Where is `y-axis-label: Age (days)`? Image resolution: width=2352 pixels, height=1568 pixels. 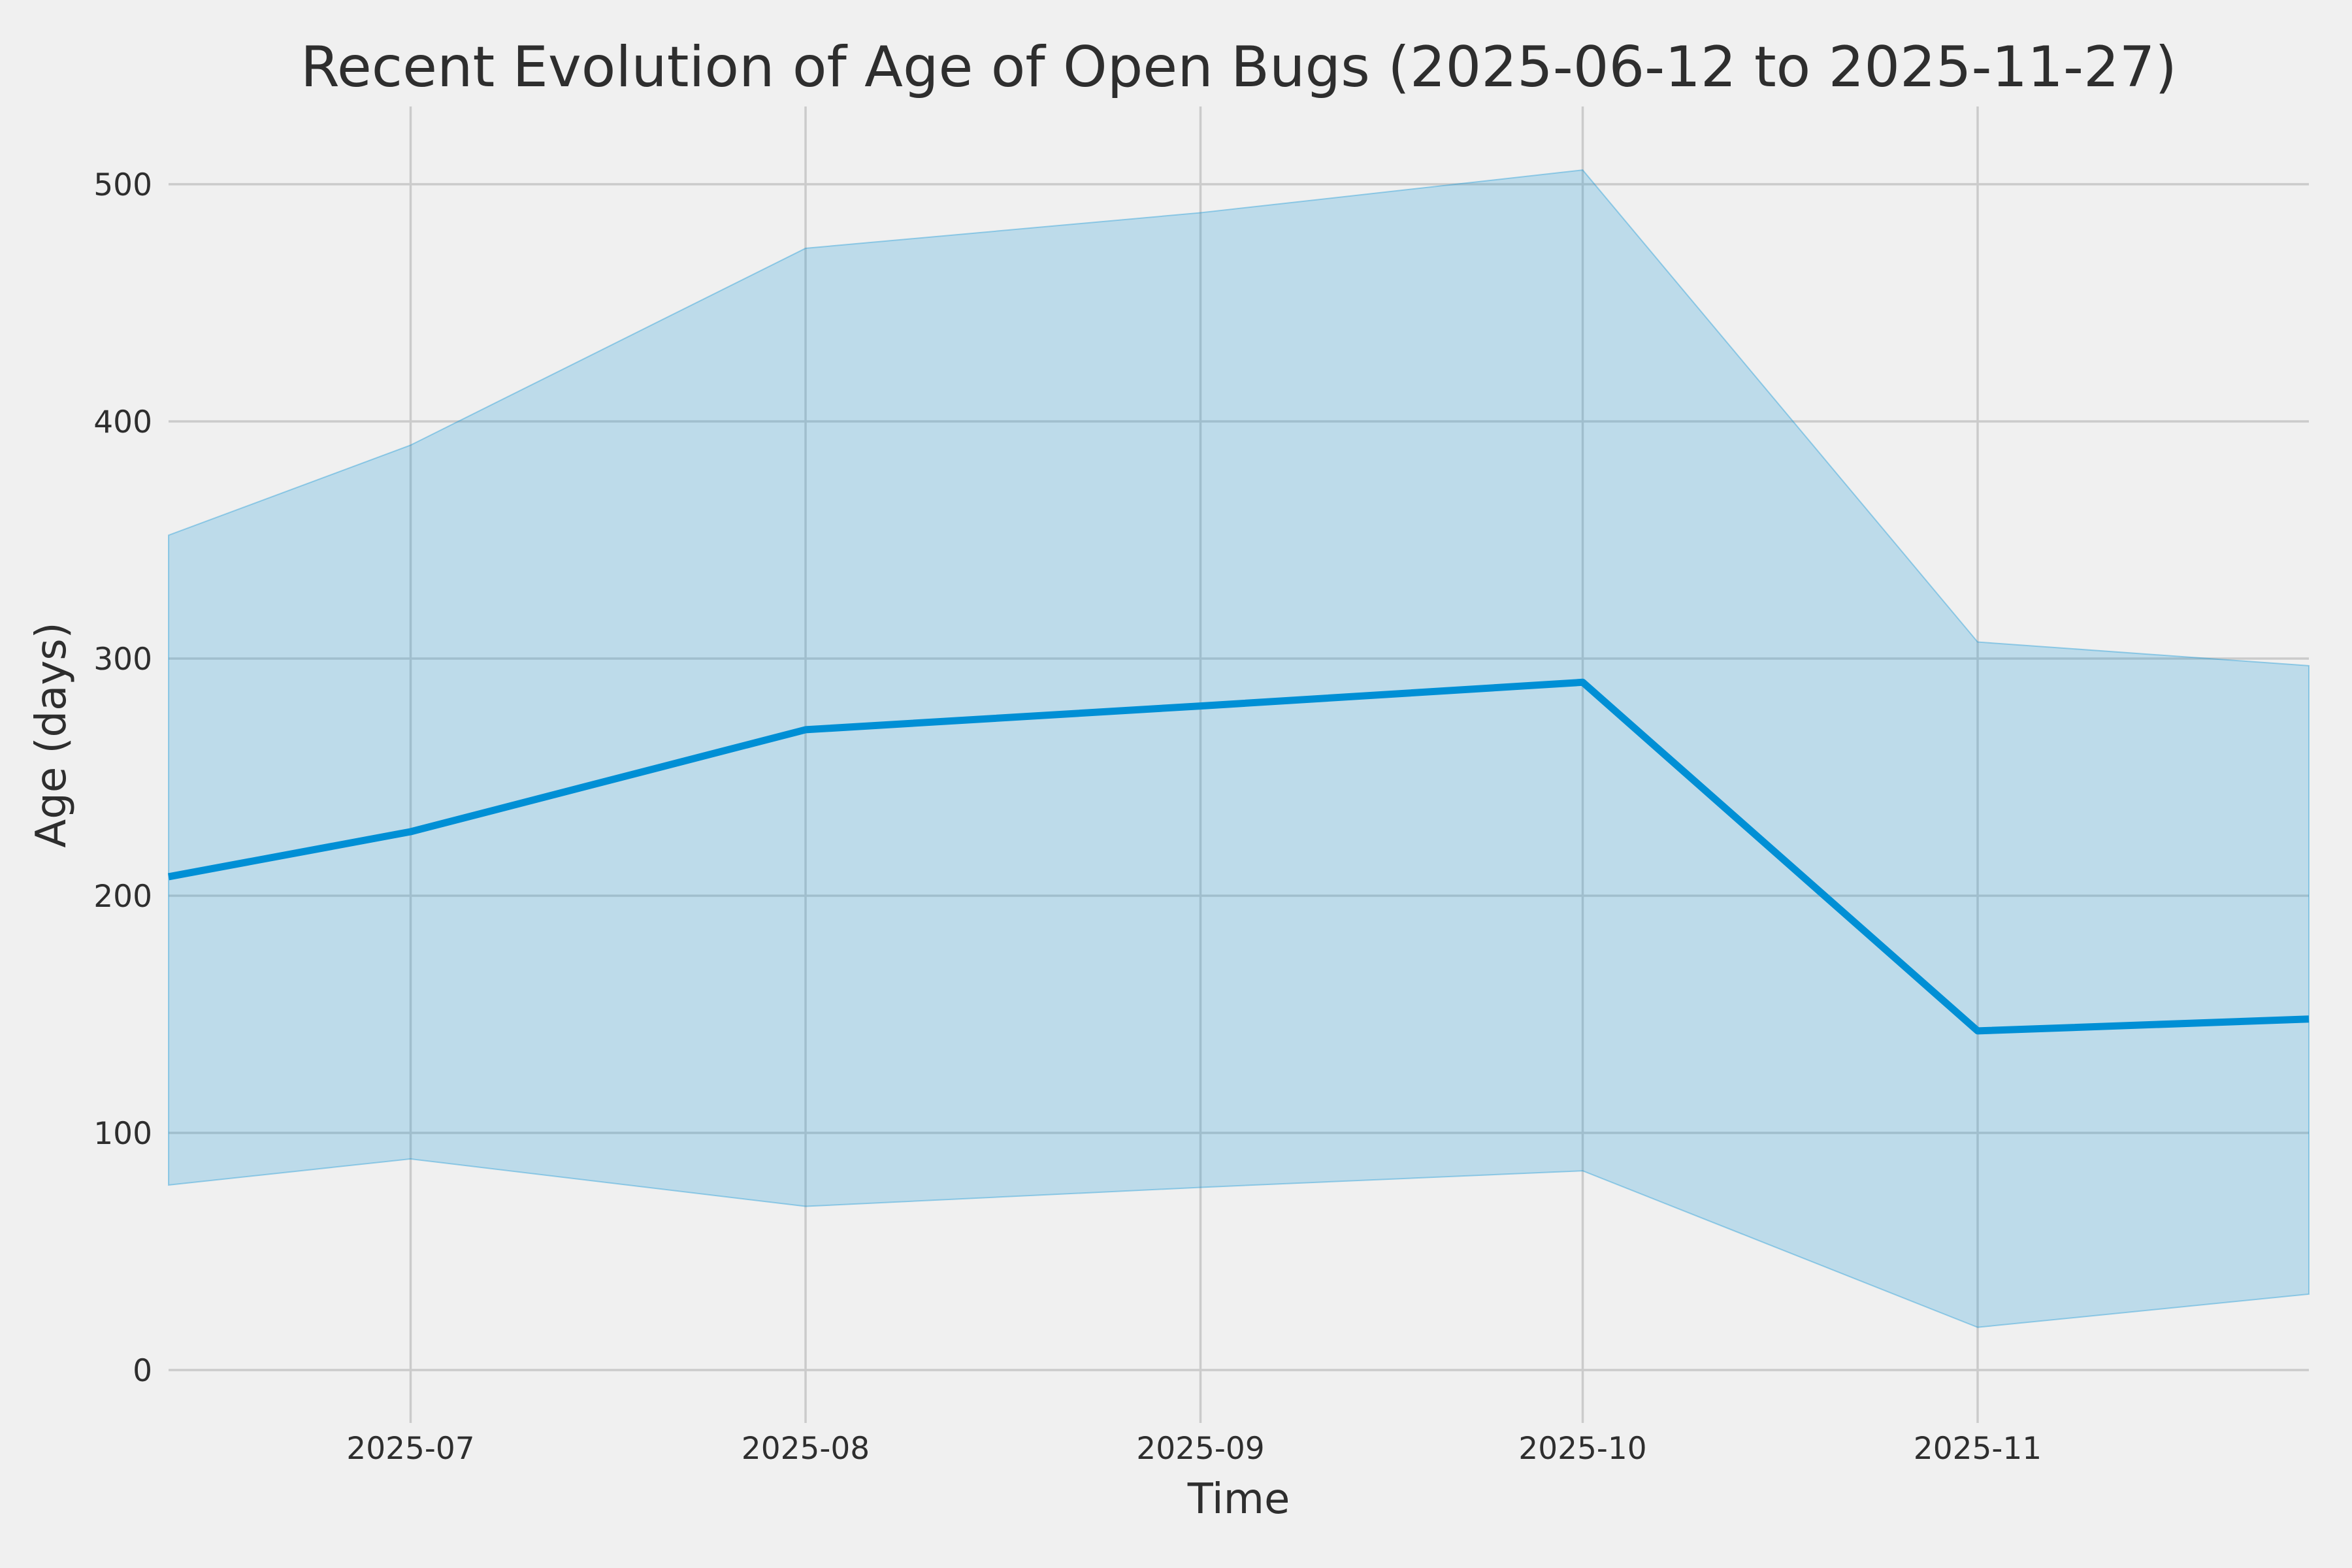
y-axis-label: Age (days) is located at coordinates (51, 734).